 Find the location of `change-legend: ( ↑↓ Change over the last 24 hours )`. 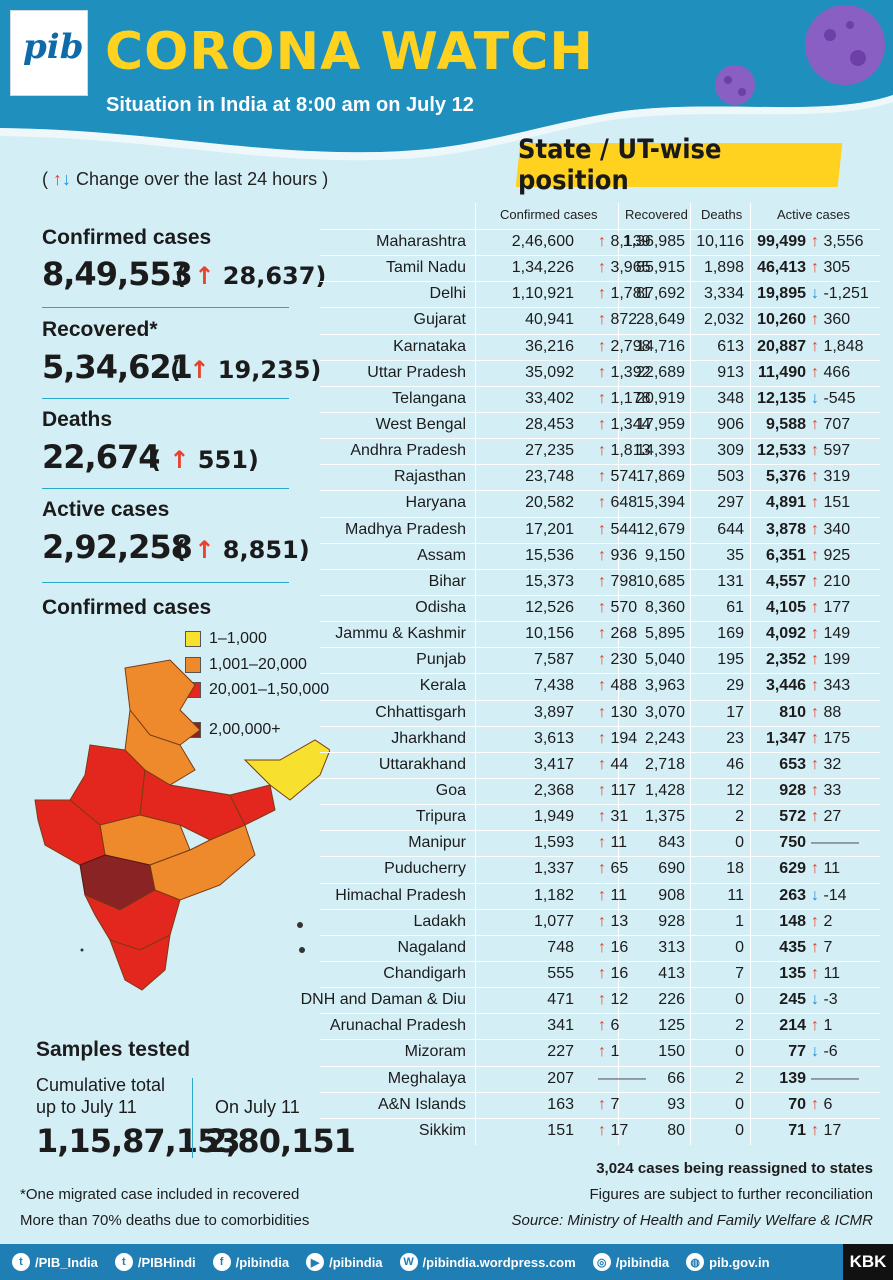

change-legend: ( ↑↓ Change over the last 24 hours ) is located at coordinates (185, 179).